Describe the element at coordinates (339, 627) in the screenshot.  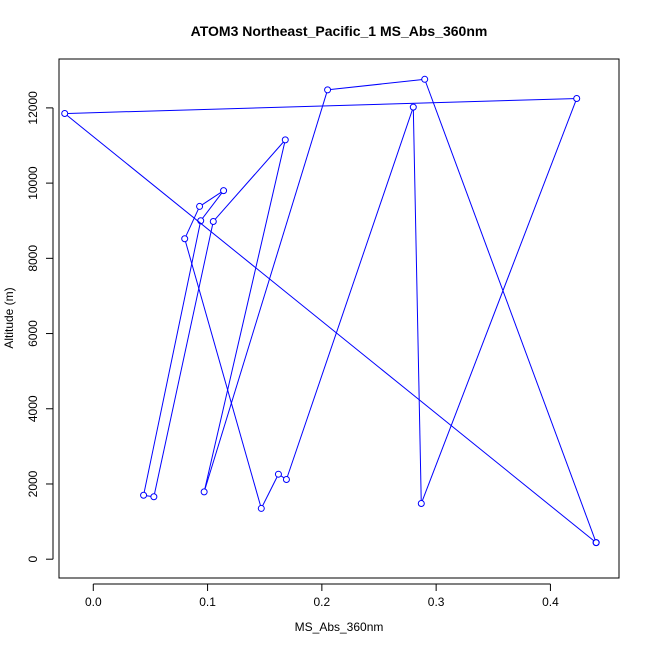
I see `x-axis-label: MS_Abs_360nm` at that location.